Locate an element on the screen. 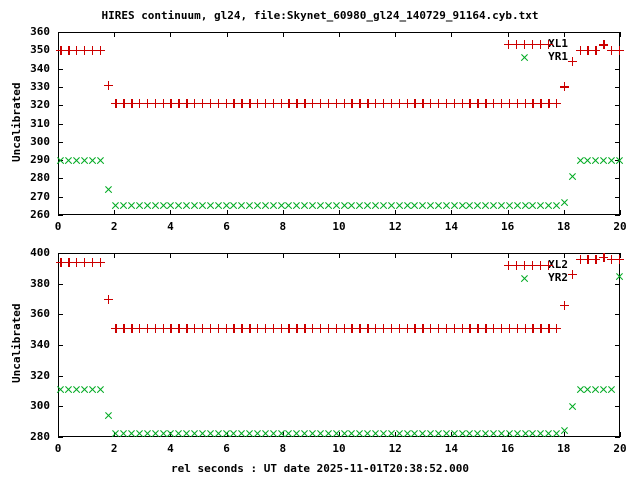 The width and height of the screenshot is (640, 480). legend-label-xl1: XL1 is located at coordinates (558, 43).